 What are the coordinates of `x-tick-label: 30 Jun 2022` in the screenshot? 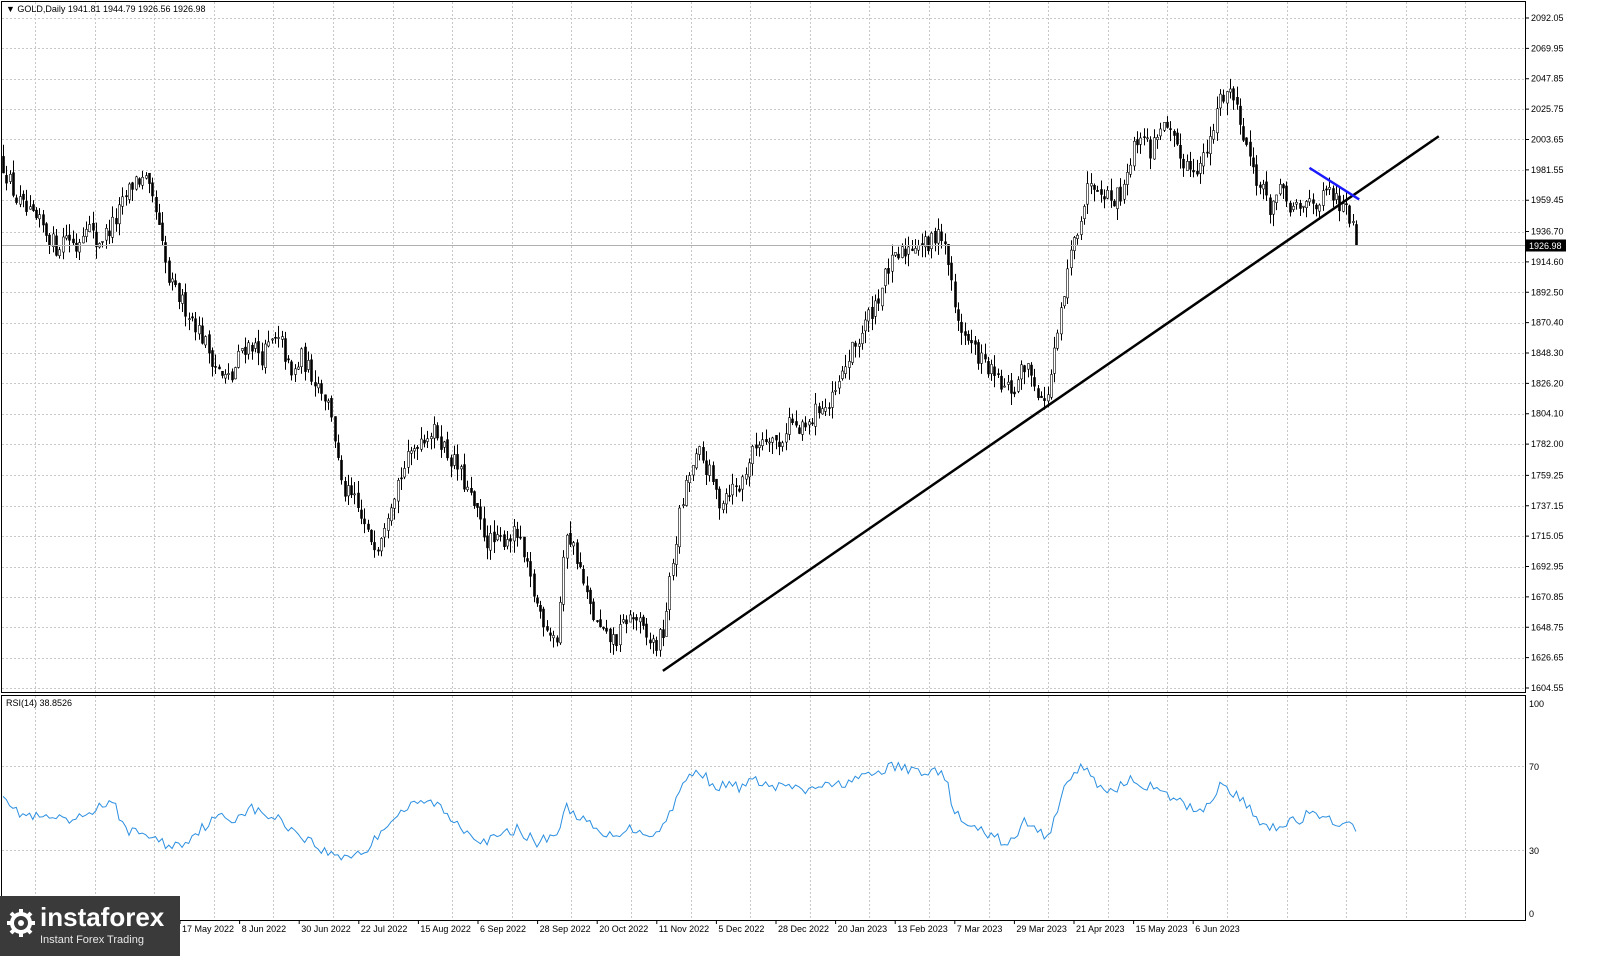 It's located at (326, 929).